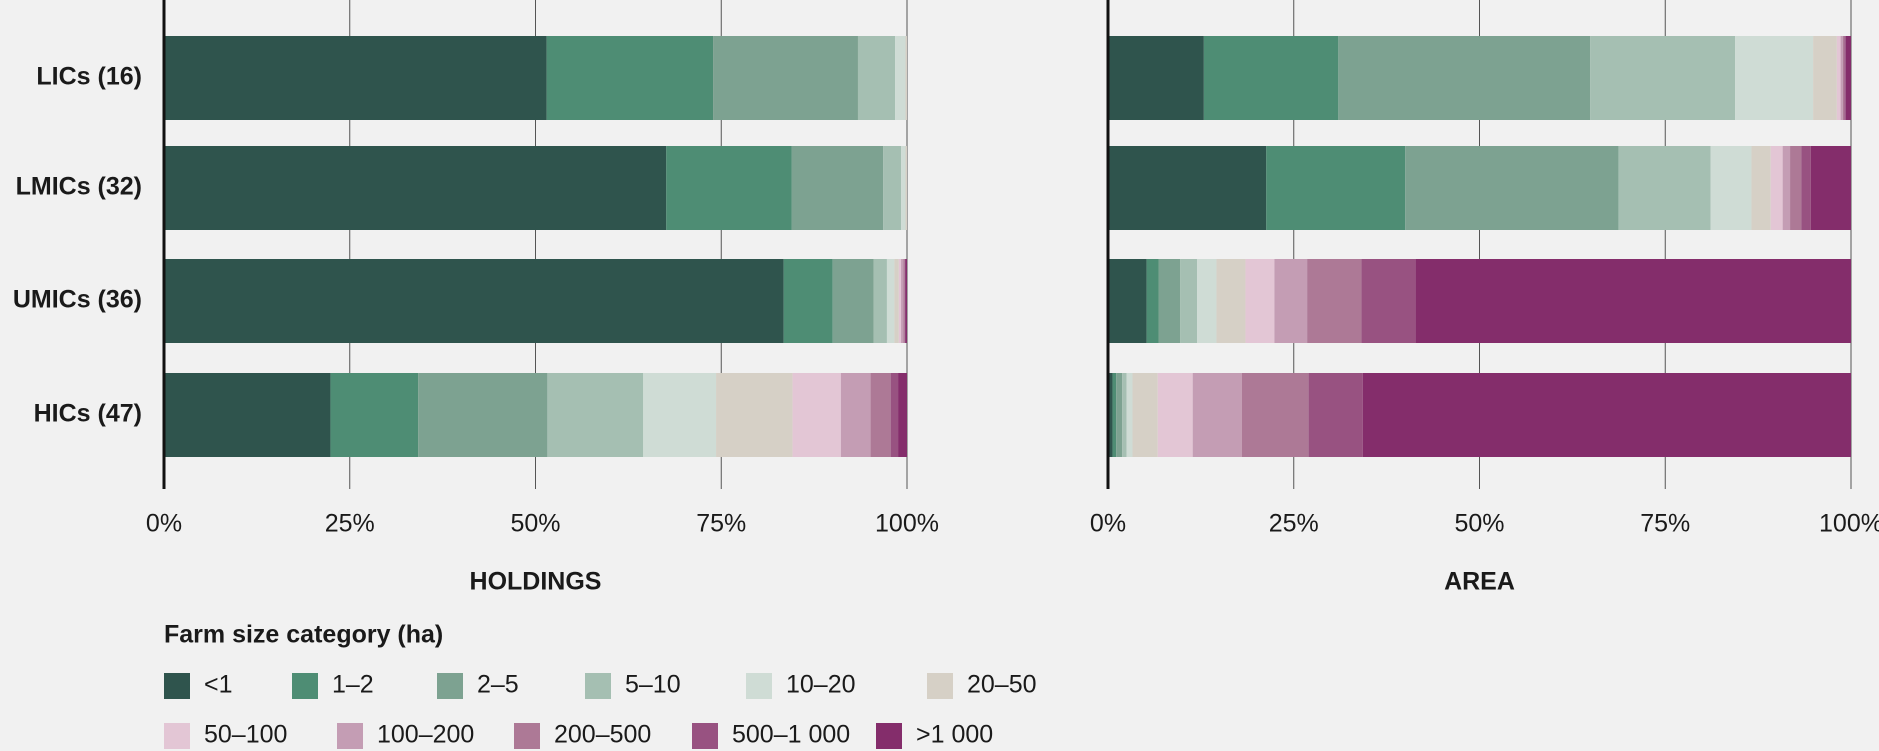 This screenshot has width=1879, height=751. Describe the element at coordinates (536, 582) in the screenshot. I see `panel-title: HOLDINGS` at that location.